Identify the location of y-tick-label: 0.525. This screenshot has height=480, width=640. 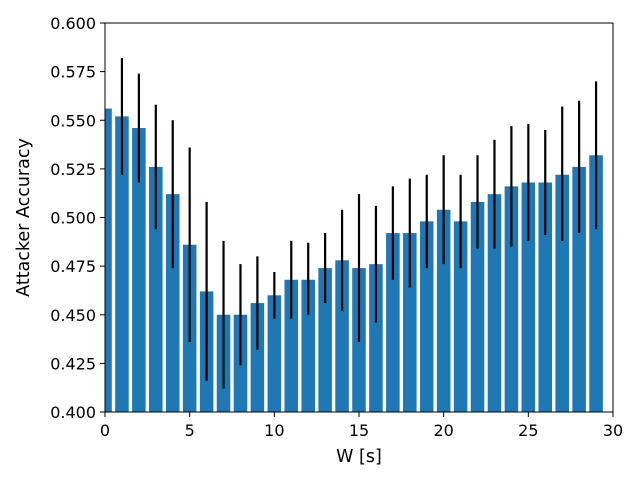
(73, 169).